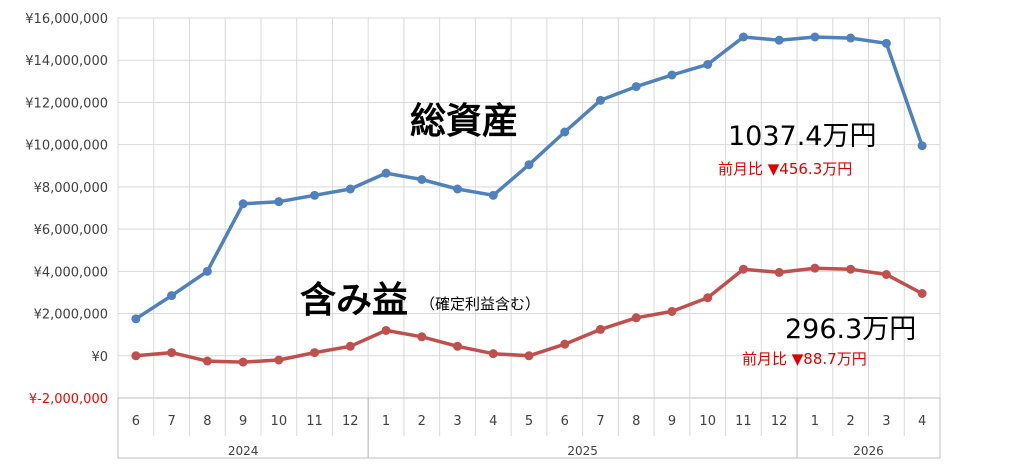 Image resolution: width=1024 pixels, height=468 pixels. What do you see at coordinates (529, 421) in the screenshot?
I see `x-tick-label: 5` at bounding box center [529, 421].